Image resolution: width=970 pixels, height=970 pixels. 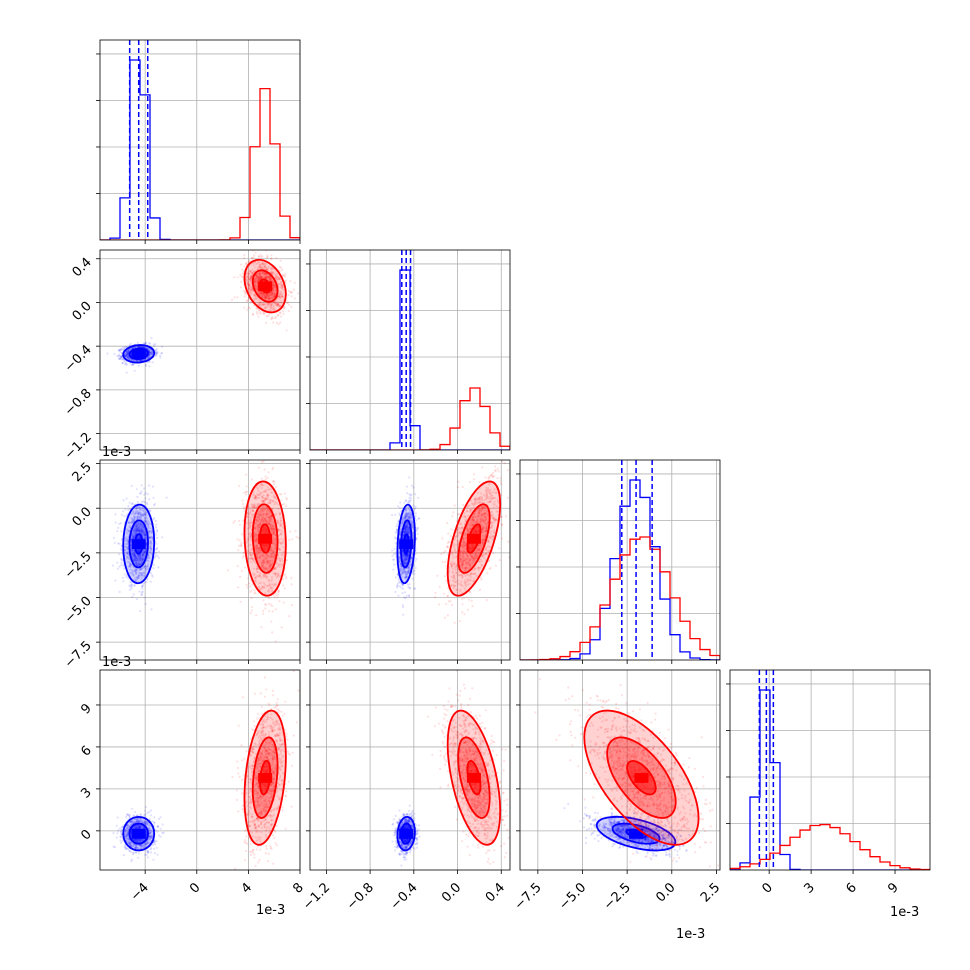 I want to click on panel-3-0: −4 0 4 8 0 3 6 9, so click(x=192, y=786).